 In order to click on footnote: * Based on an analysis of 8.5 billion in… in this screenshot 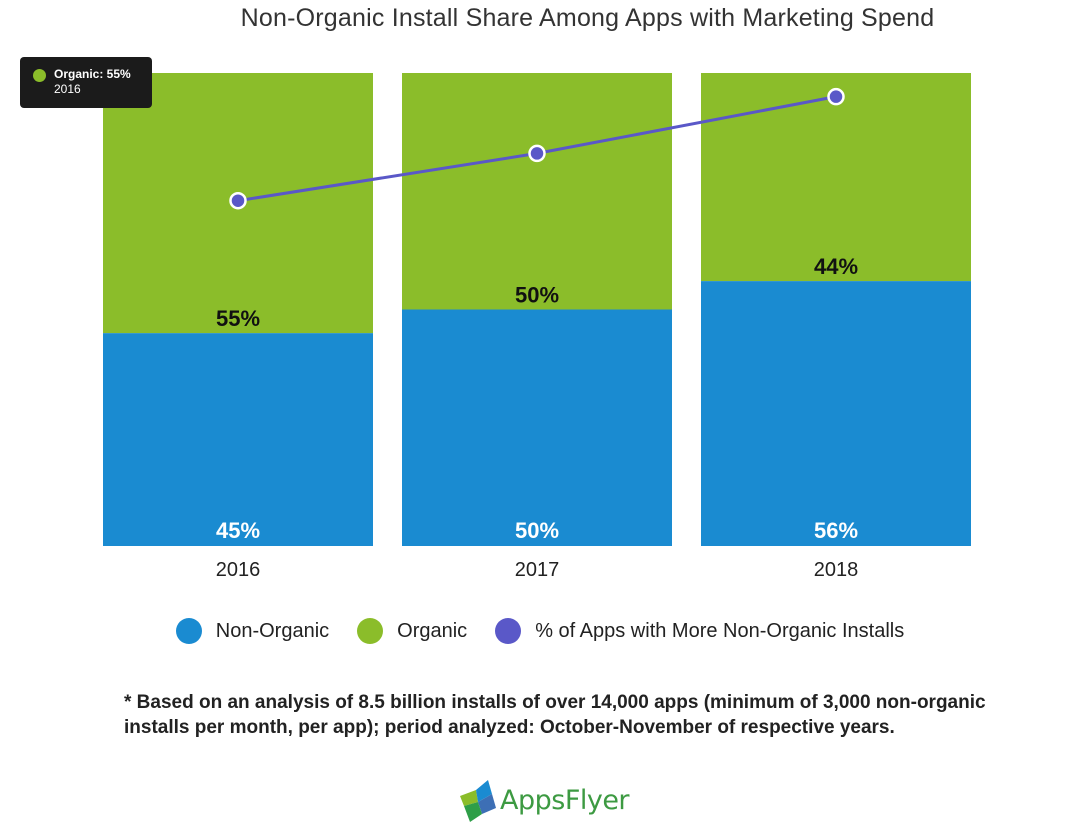, I will do `click(555, 715)`.